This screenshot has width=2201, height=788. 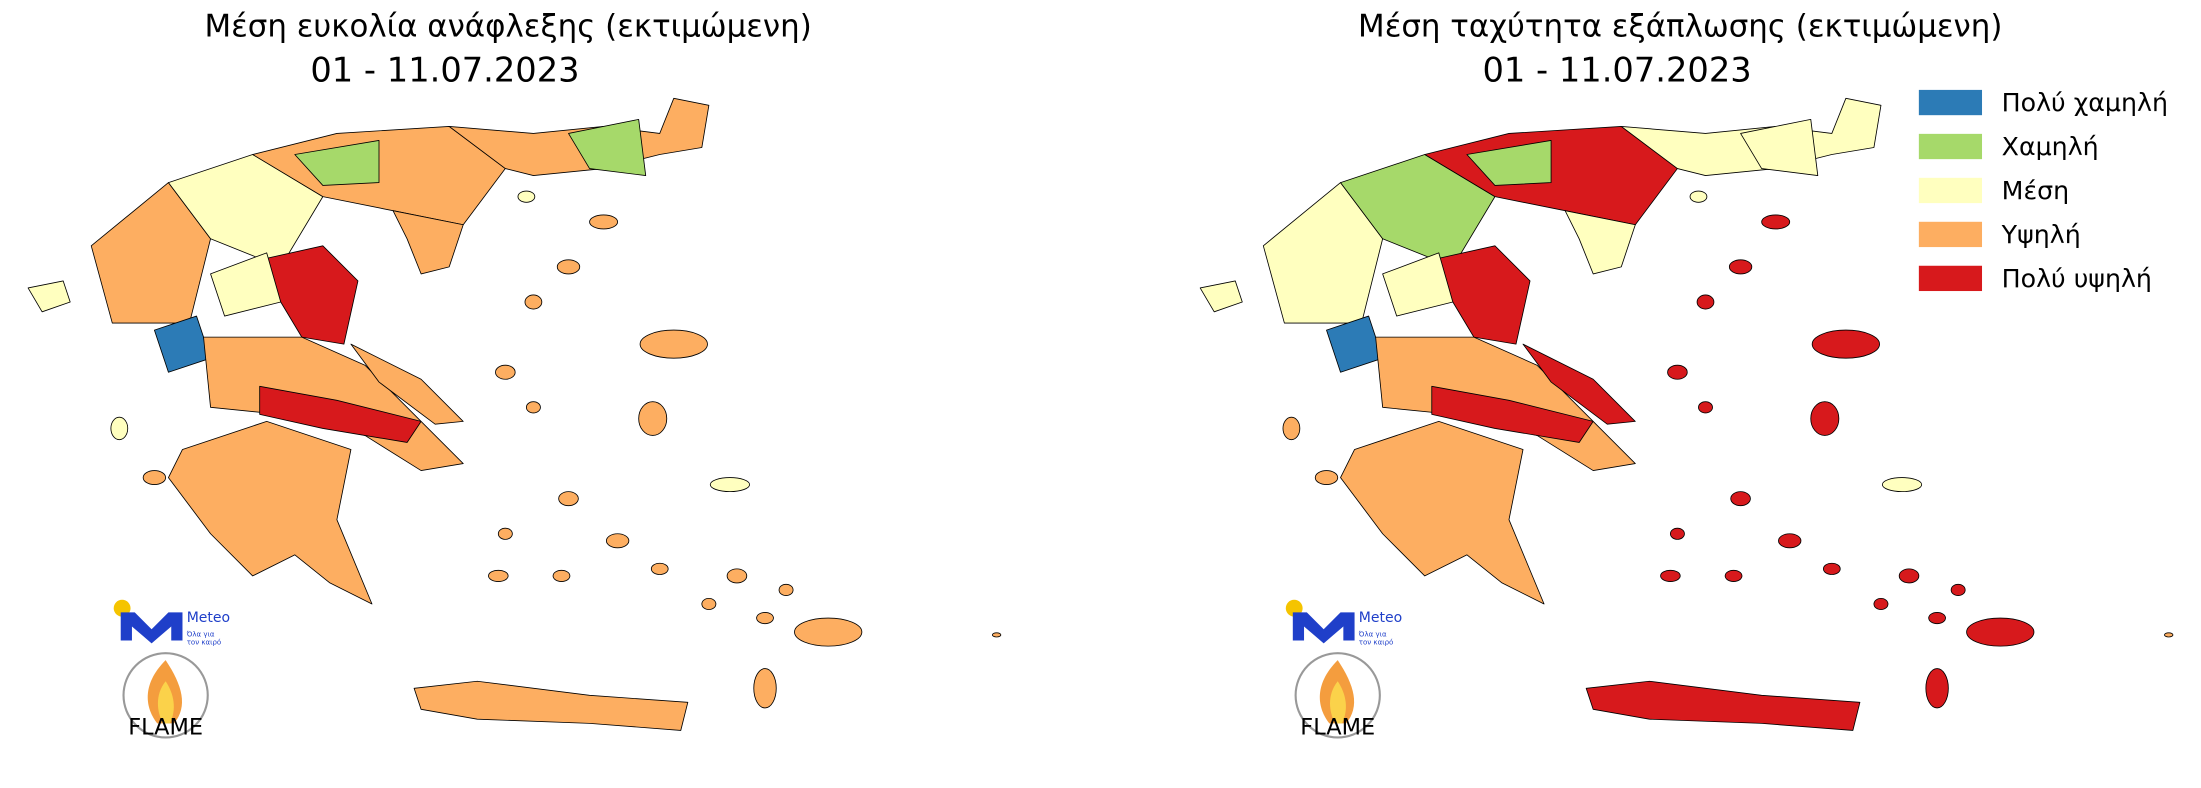 I want to click on legend-label: Υψηλή, so click(x=2041, y=234).